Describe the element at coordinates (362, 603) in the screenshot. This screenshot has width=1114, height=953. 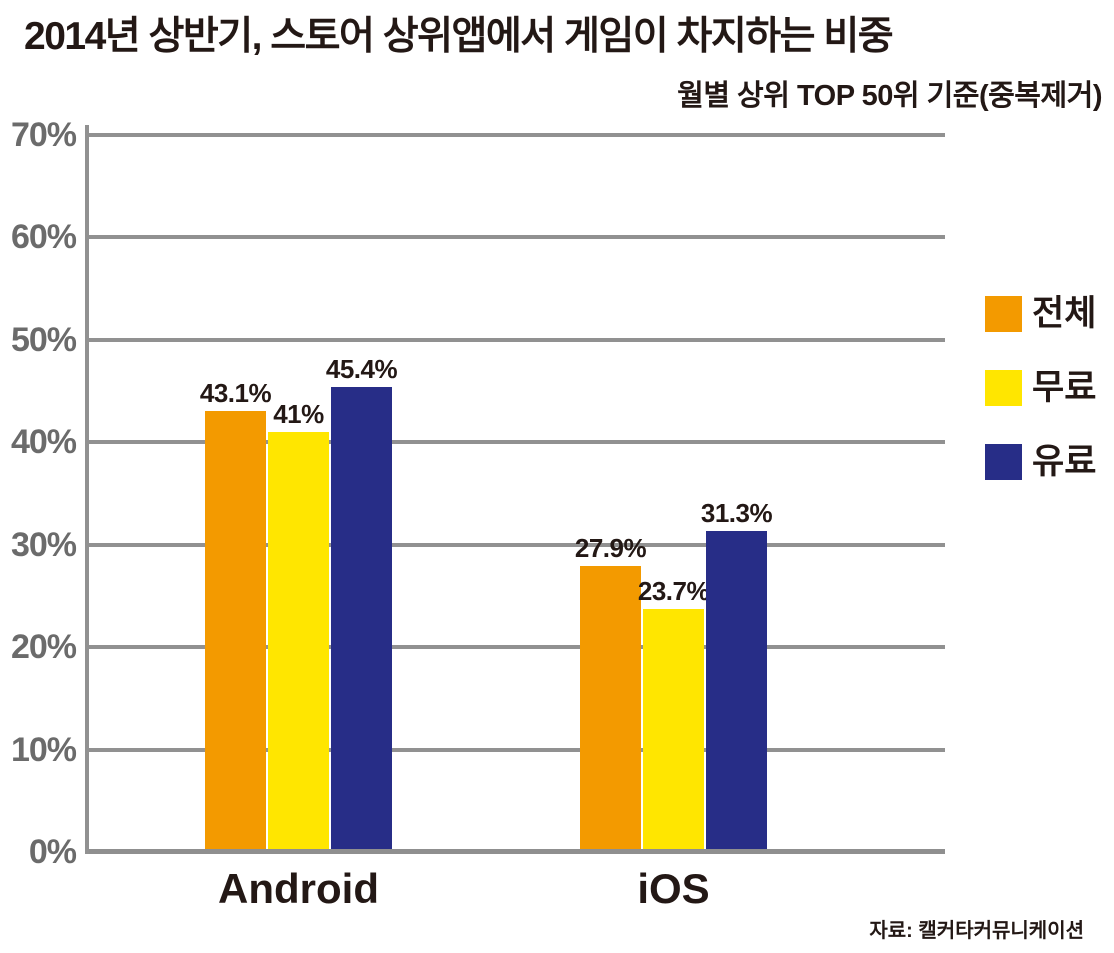
I see `bar-Android-유료: 45.4%` at that location.